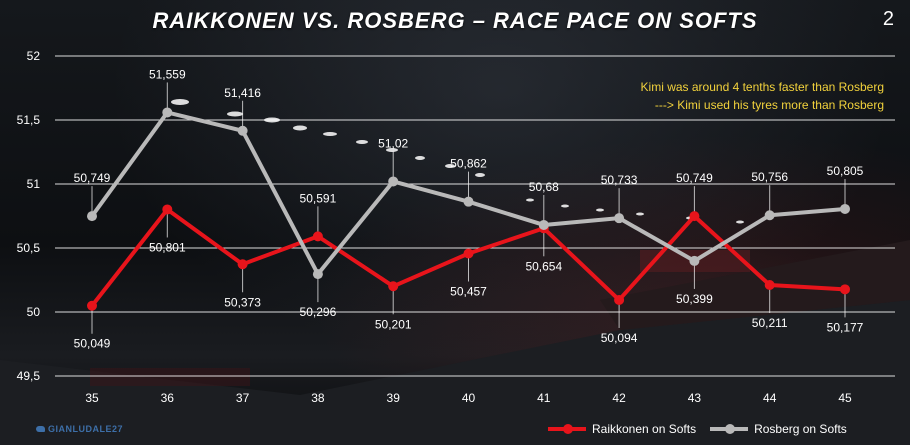  I want to click on x-tick-label: 45, so click(845, 398).